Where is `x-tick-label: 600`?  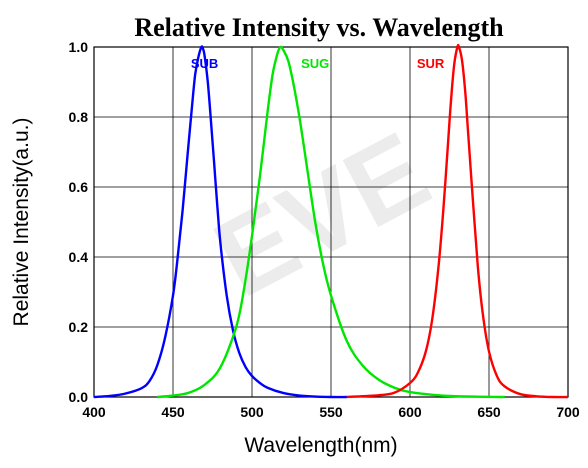
x-tick-label: 600 is located at coordinates (410, 412).